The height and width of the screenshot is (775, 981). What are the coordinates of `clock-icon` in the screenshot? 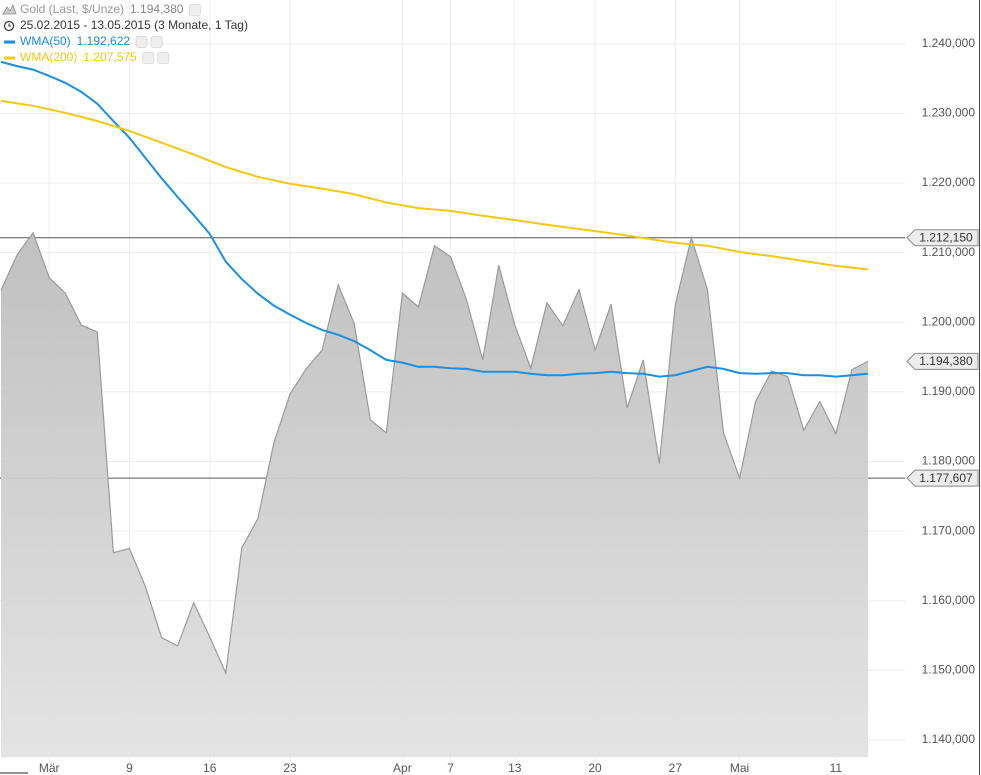 It's located at (9, 26).